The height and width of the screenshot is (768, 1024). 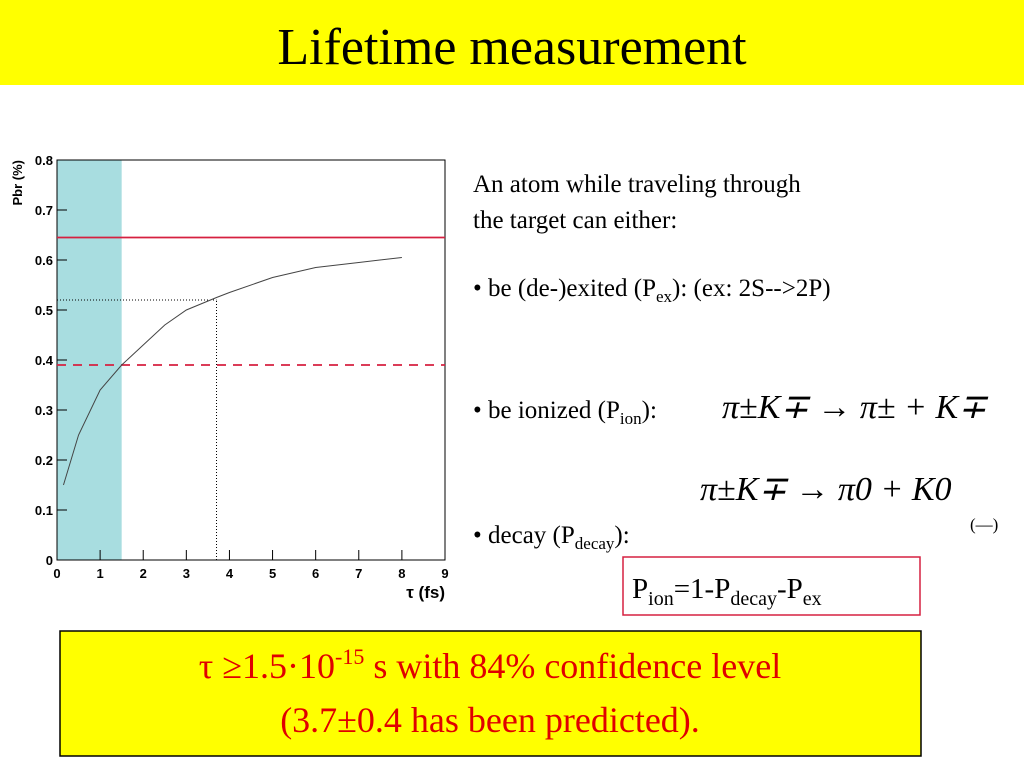 I want to click on title-bar, so click(x=512, y=42).